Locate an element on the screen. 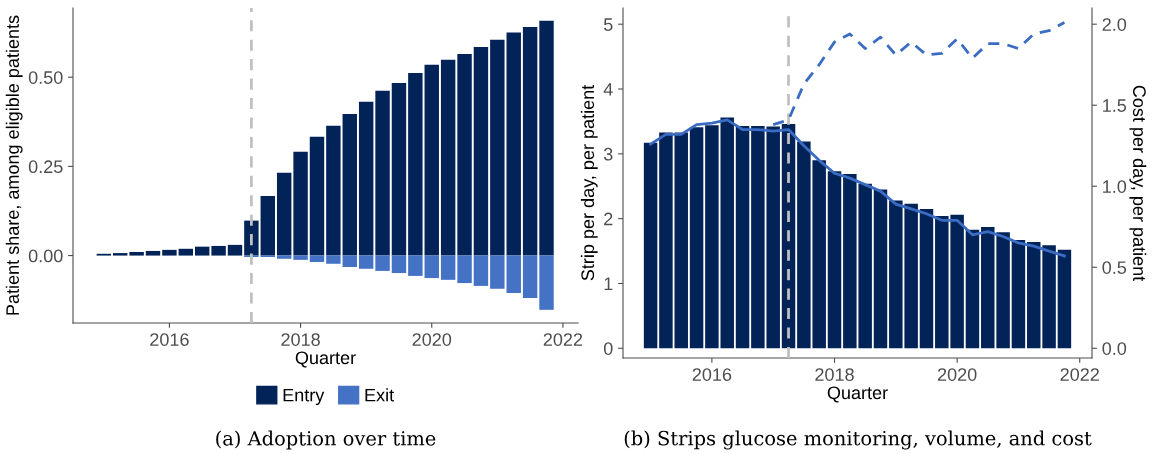 The width and height of the screenshot is (1159, 454). y-axis-title: Patient share, among eligible patients is located at coordinates (14, 165).